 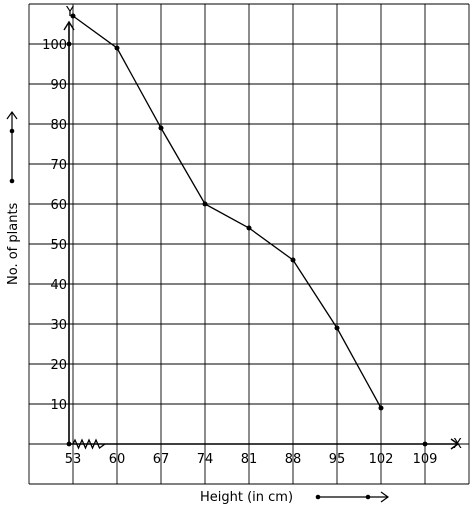 What do you see at coordinates (58, 125) in the screenshot?
I see `y-tick-label: 80` at bounding box center [58, 125].